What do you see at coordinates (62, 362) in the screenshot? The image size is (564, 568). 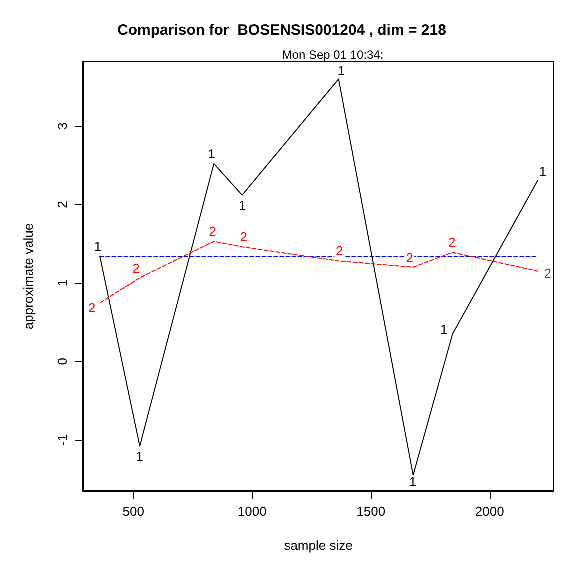 I see `y-tick-label: 0` at bounding box center [62, 362].